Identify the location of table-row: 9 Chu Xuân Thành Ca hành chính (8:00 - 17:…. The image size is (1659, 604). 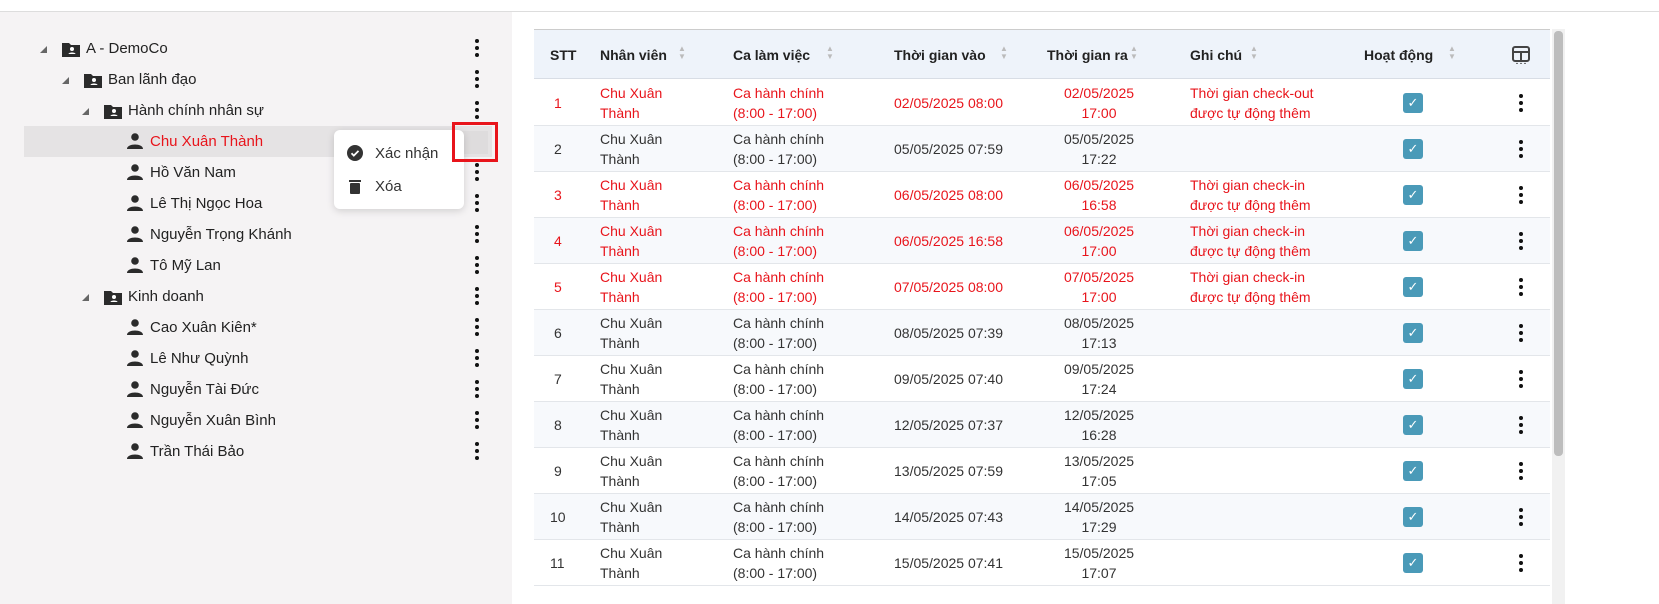
(1042, 471).